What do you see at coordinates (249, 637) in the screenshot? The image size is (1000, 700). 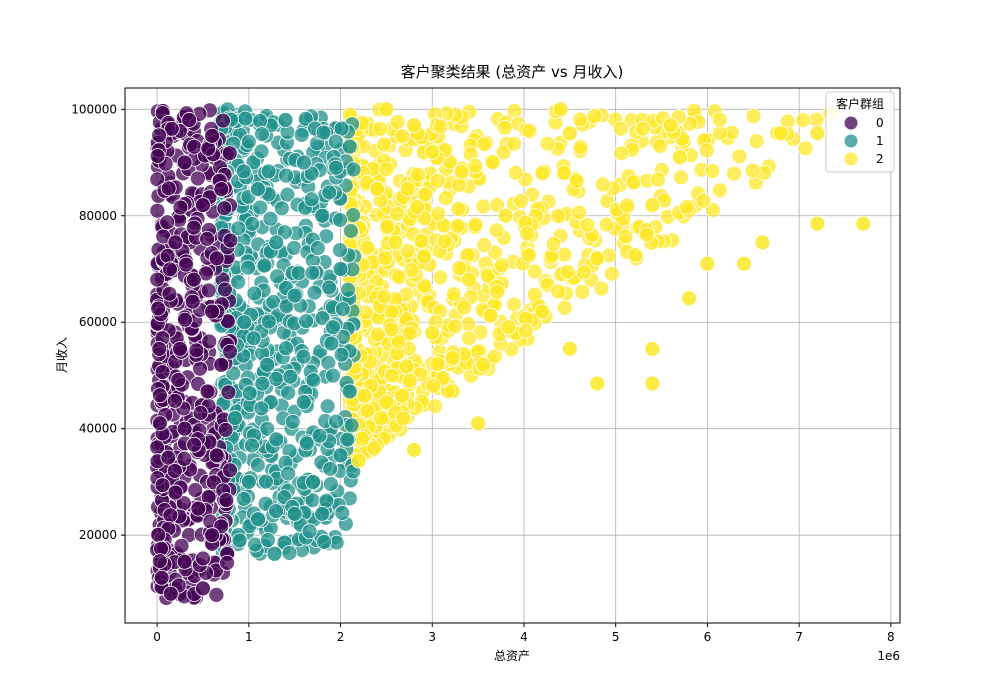 I see `x-tick-label: 1` at bounding box center [249, 637].